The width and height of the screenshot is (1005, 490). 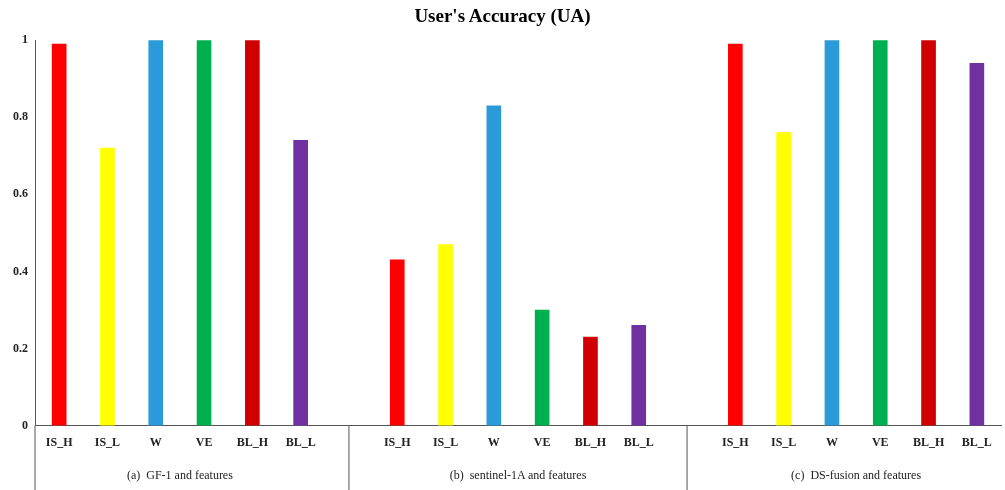 I want to click on text: (c) DS-fusion and features, so click(x=856, y=475).